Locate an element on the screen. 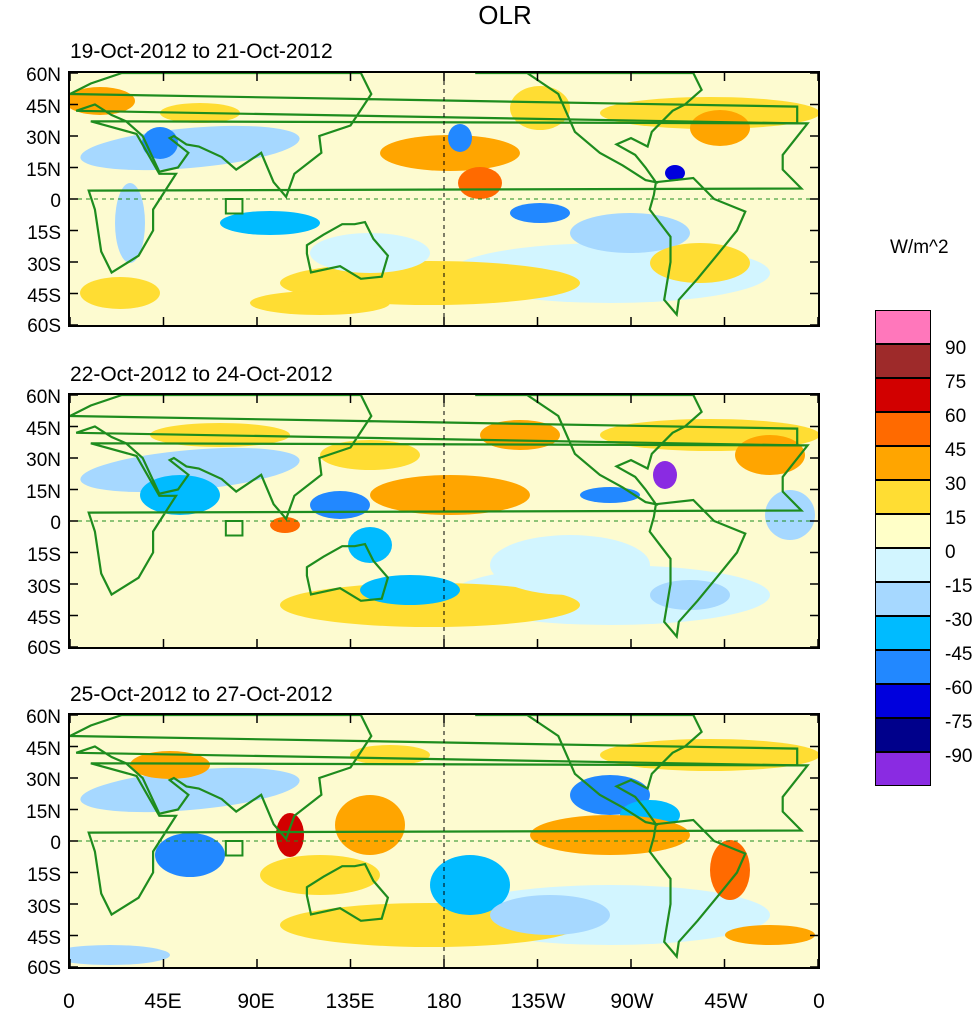  colorbar-tick: -60 is located at coordinates (959, 688).